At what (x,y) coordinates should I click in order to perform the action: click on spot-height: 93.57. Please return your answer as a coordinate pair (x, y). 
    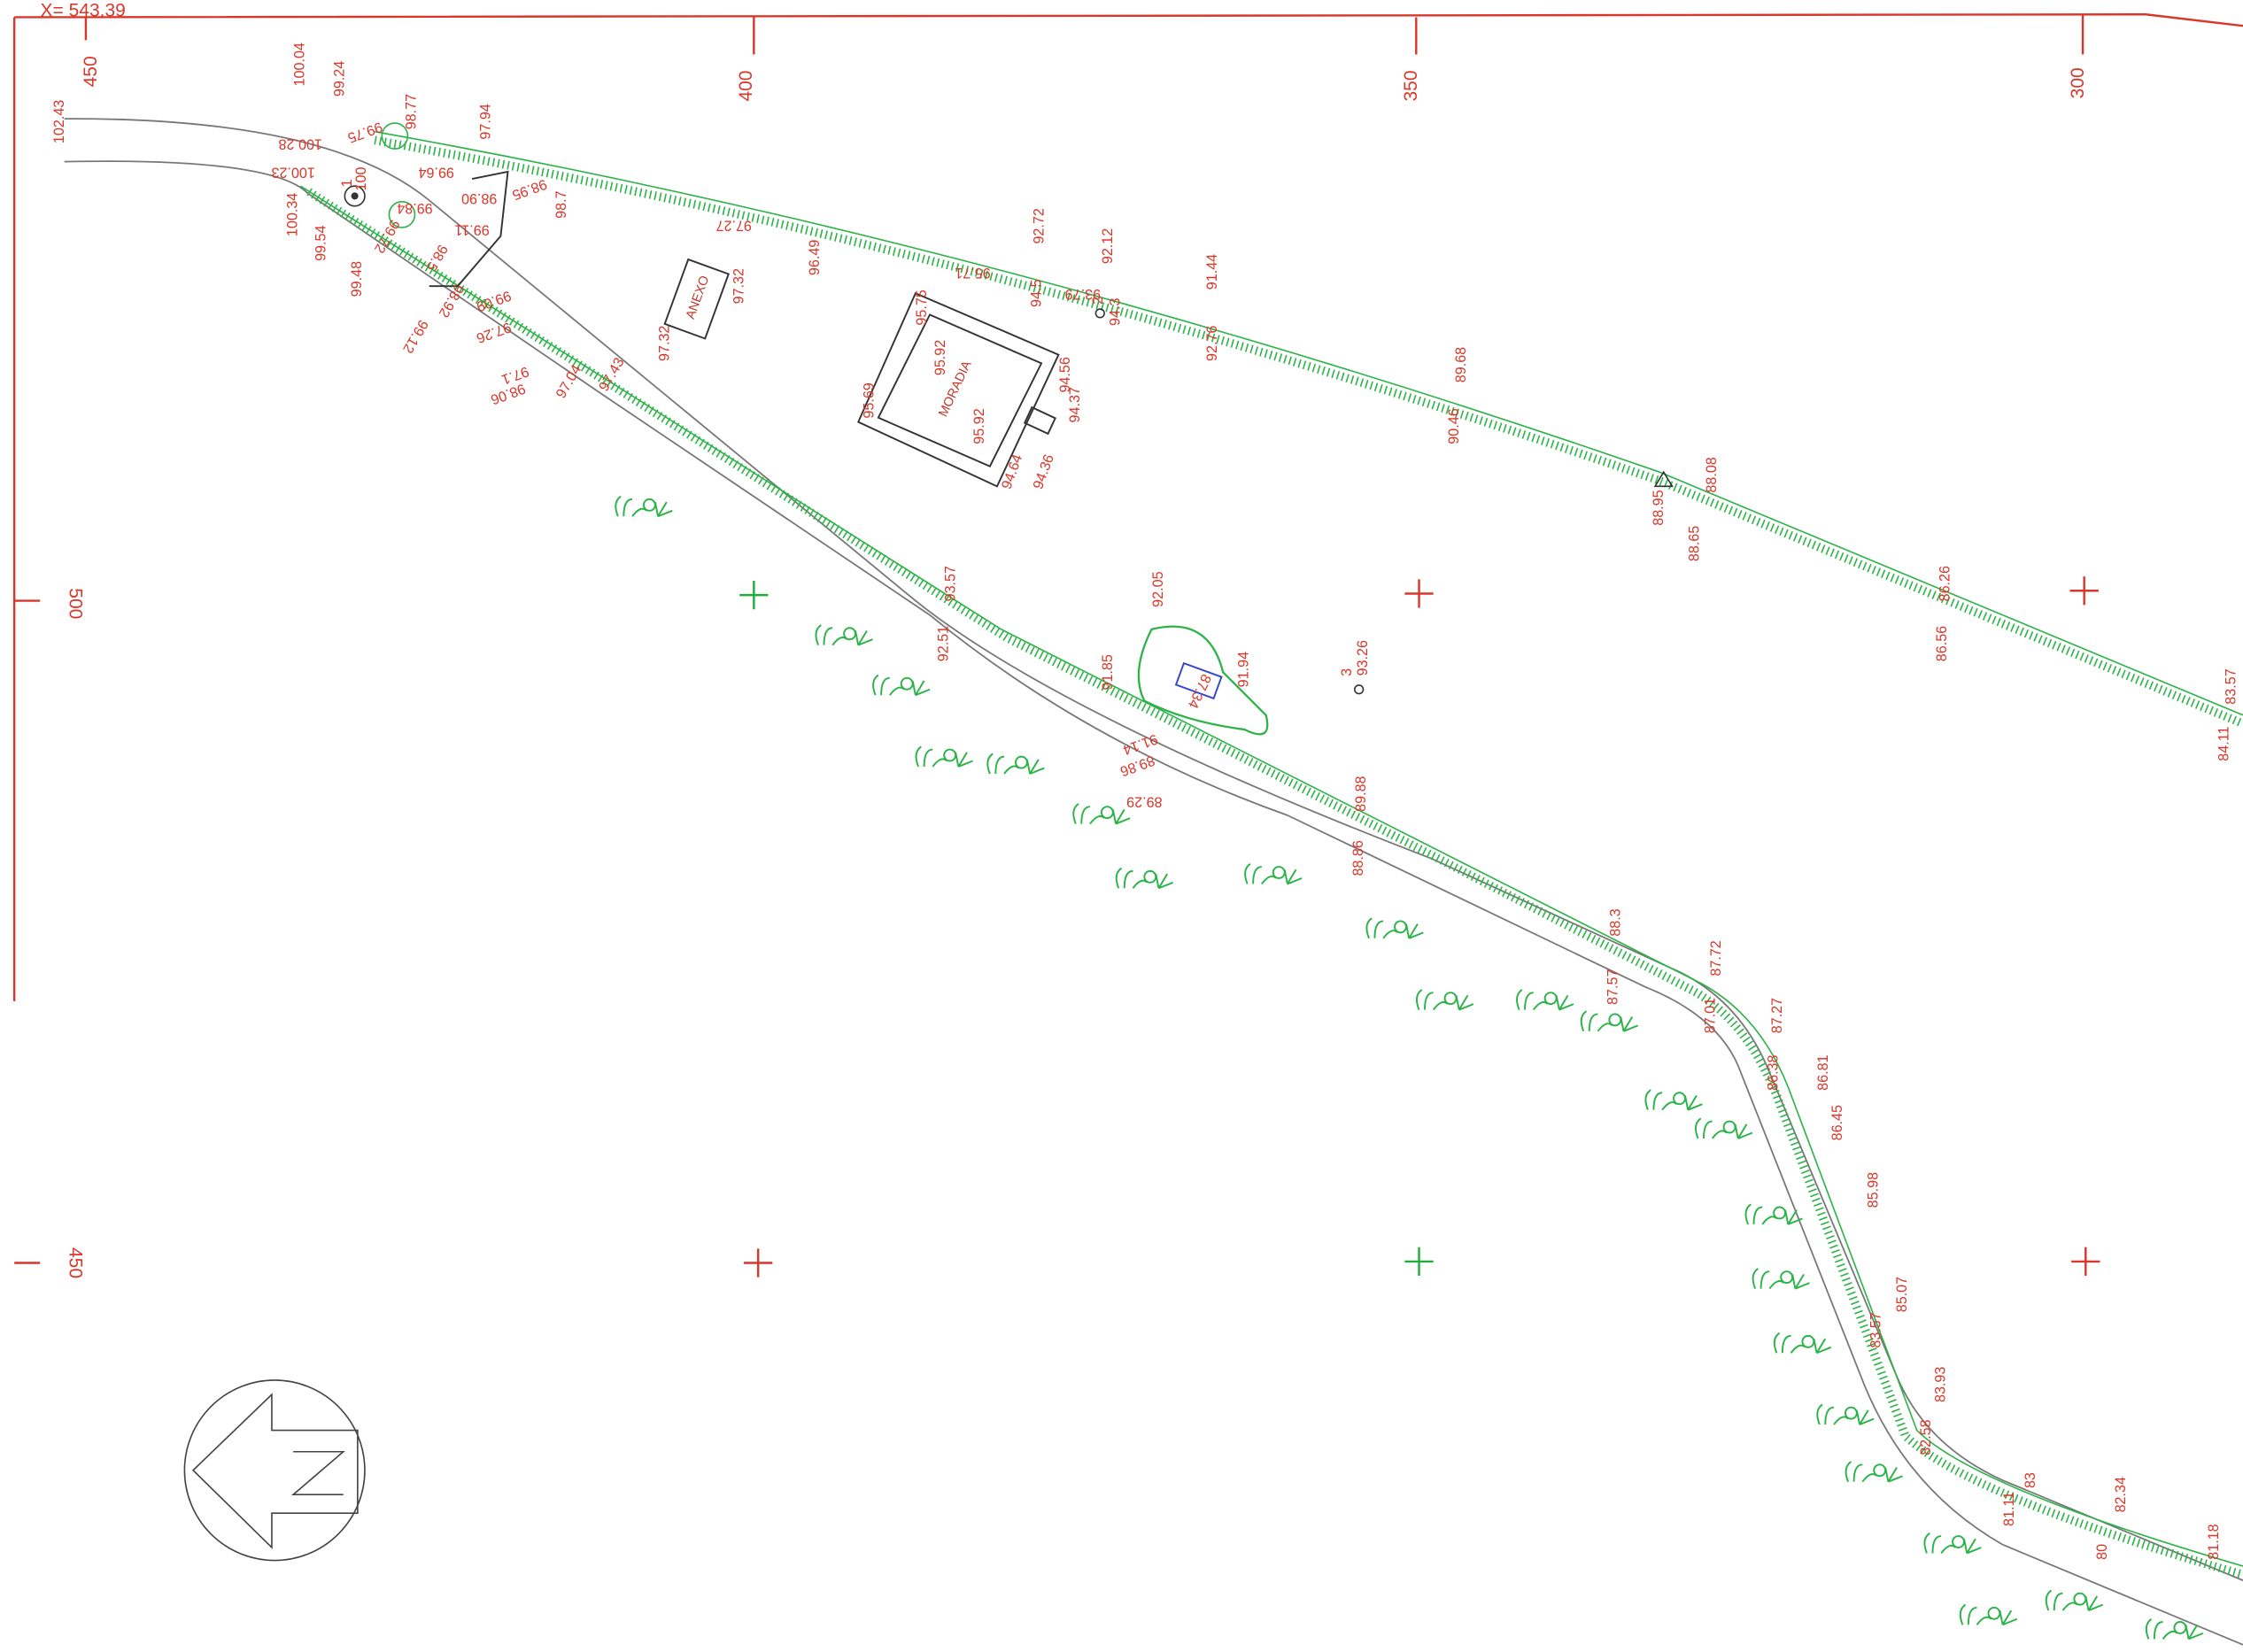
    Looking at the image, I should click on (951, 583).